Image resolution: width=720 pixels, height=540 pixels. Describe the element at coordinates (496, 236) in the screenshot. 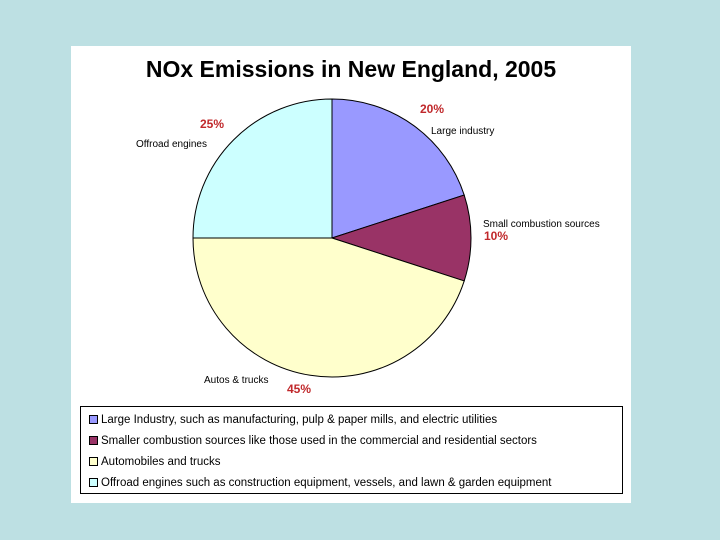

I see `pie-pct-label-small-combustion: 10%` at that location.